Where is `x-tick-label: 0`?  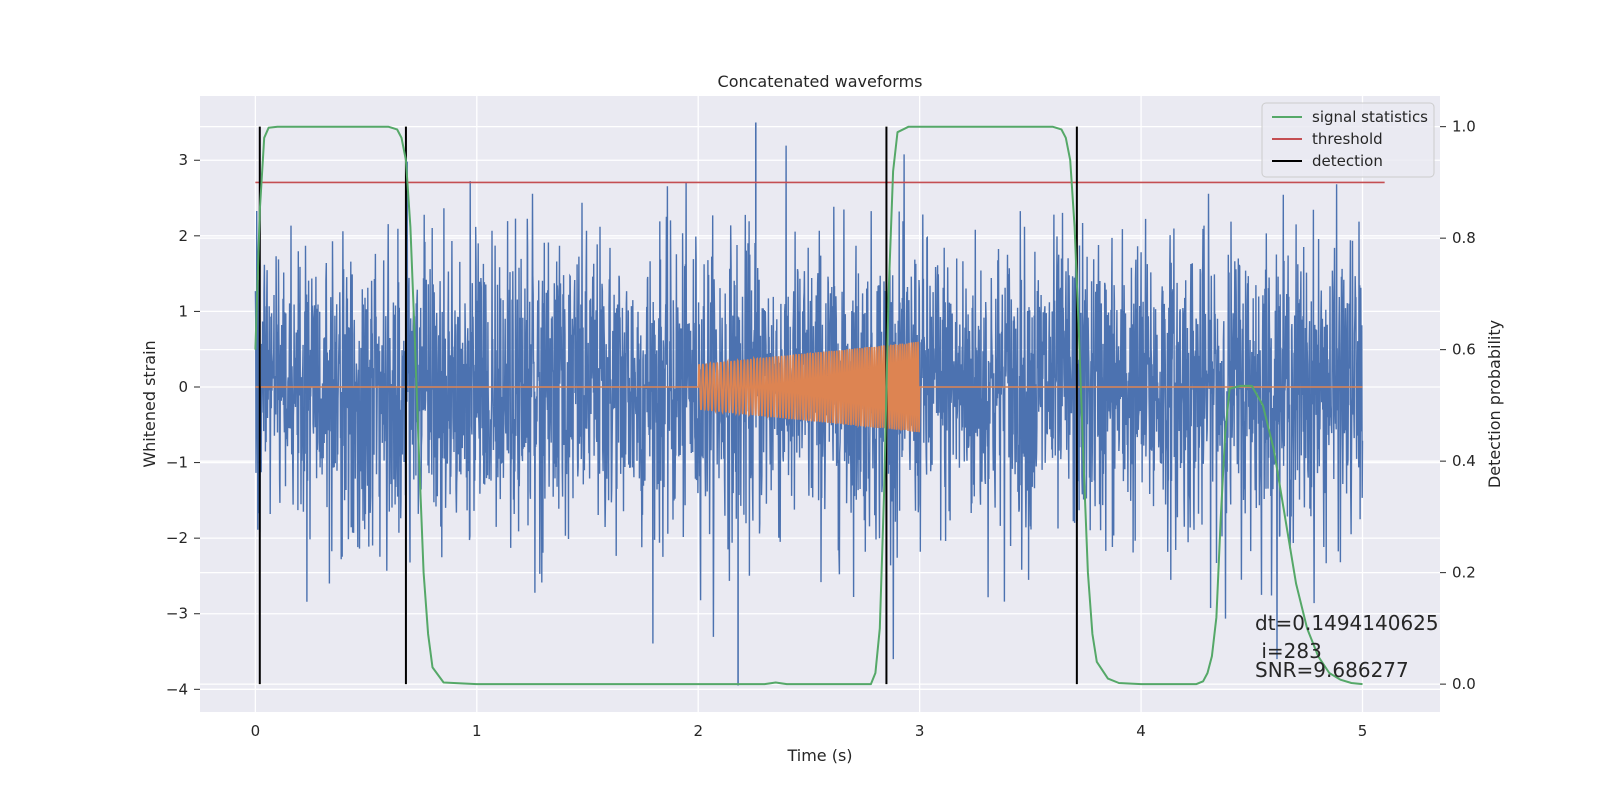
x-tick-label: 0 is located at coordinates (256, 731).